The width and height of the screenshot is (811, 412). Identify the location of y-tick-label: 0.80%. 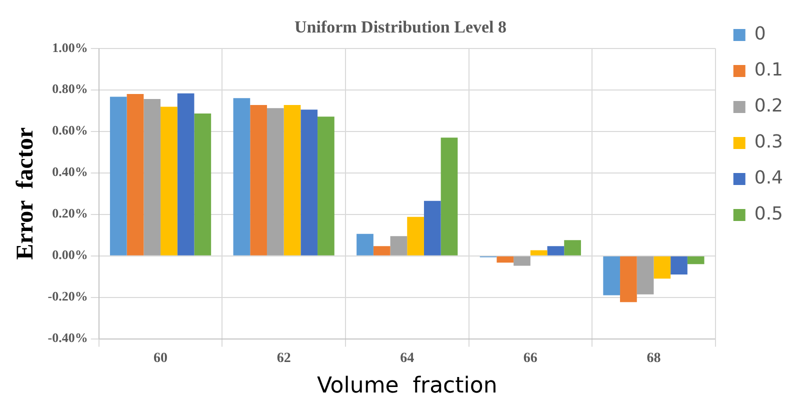
(70, 88).